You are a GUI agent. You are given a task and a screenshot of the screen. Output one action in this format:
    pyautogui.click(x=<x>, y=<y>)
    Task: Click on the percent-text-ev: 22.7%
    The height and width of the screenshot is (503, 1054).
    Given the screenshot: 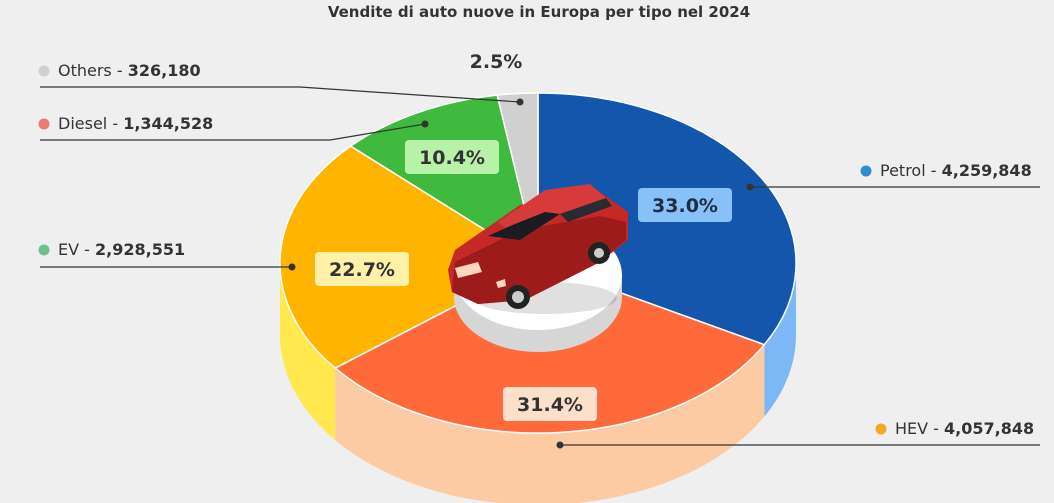 What is the action you would take?
    pyautogui.click(x=362, y=270)
    